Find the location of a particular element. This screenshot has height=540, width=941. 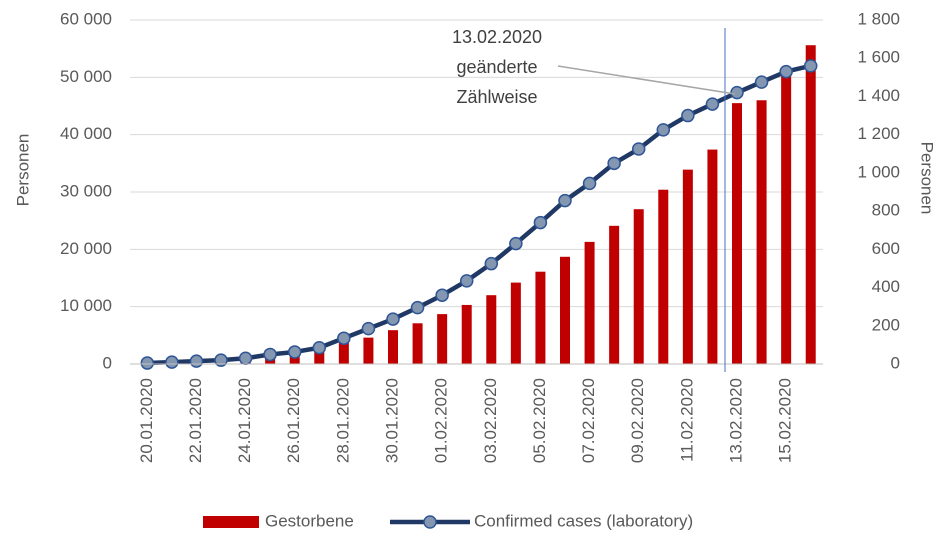

annotation-leader is located at coordinates (646, 80).